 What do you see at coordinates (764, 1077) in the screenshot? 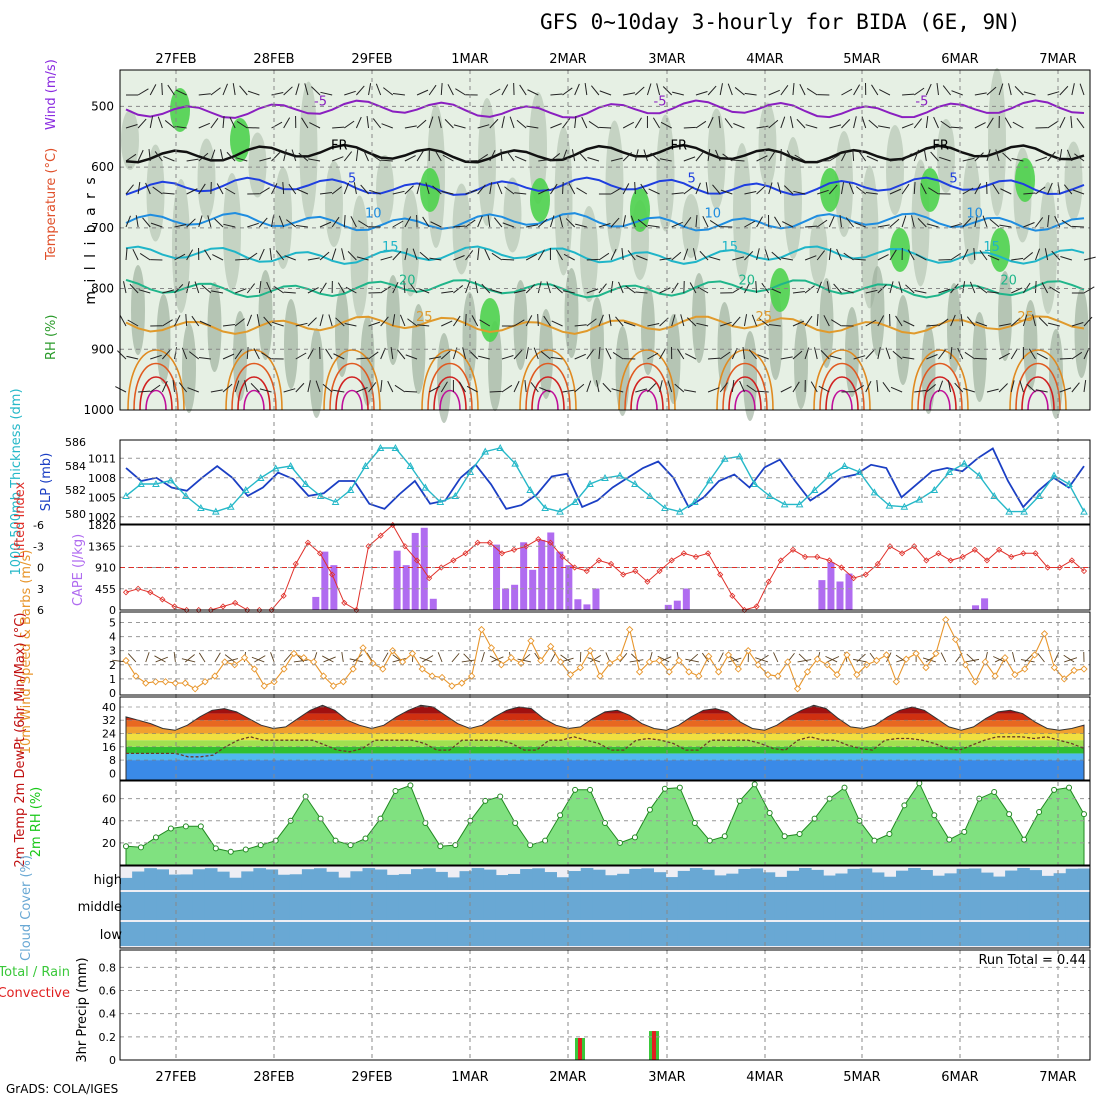
I see `date-label-bottom: 4MAR` at bounding box center [764, 1077].